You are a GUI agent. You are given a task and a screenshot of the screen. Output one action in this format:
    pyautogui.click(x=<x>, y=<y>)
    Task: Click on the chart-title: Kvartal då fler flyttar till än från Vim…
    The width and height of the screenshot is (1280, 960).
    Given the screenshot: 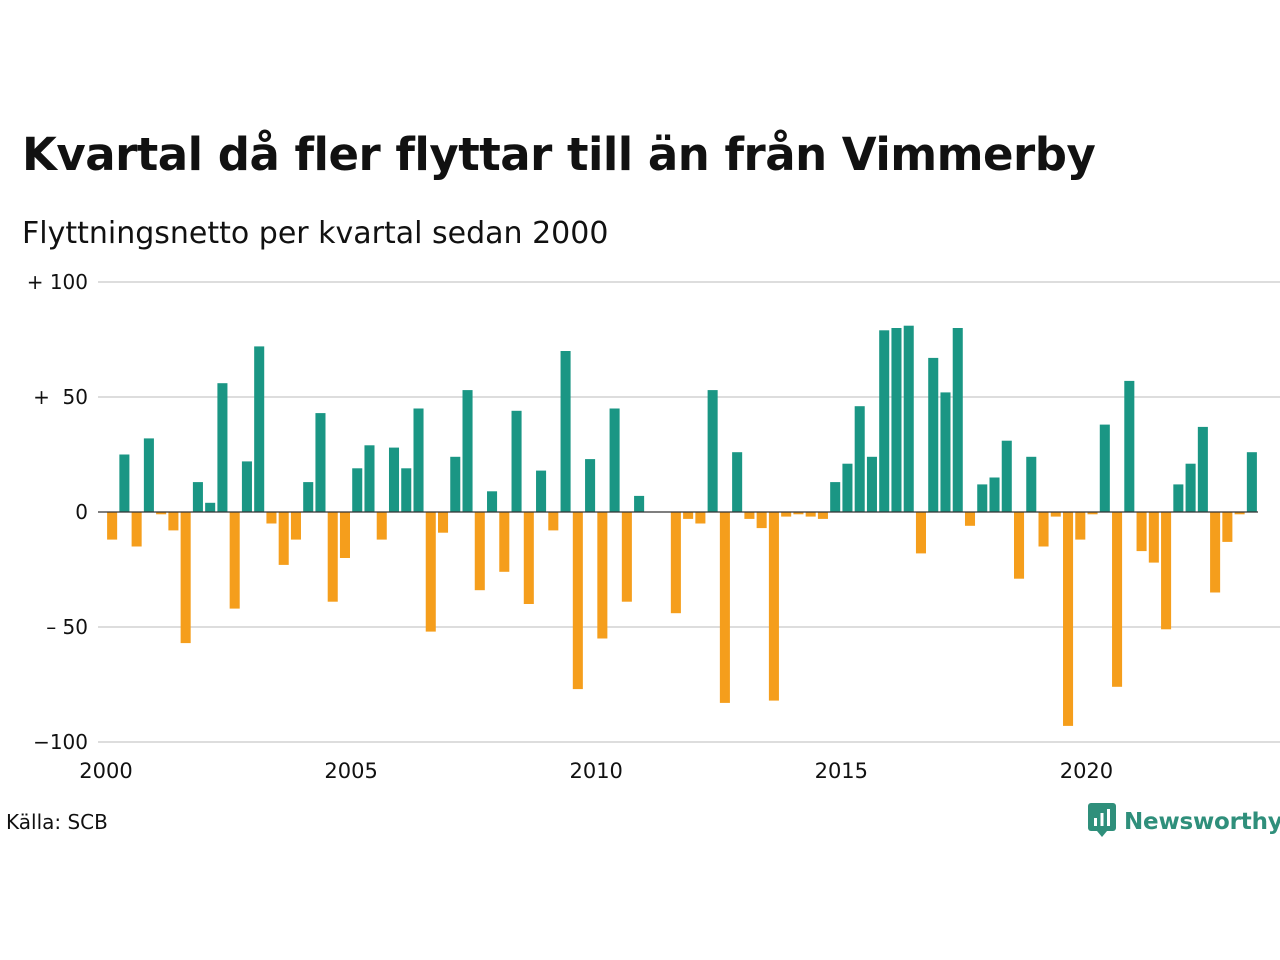 What is the action you would take?
    pyautogui.click(x=559, y=154)
    